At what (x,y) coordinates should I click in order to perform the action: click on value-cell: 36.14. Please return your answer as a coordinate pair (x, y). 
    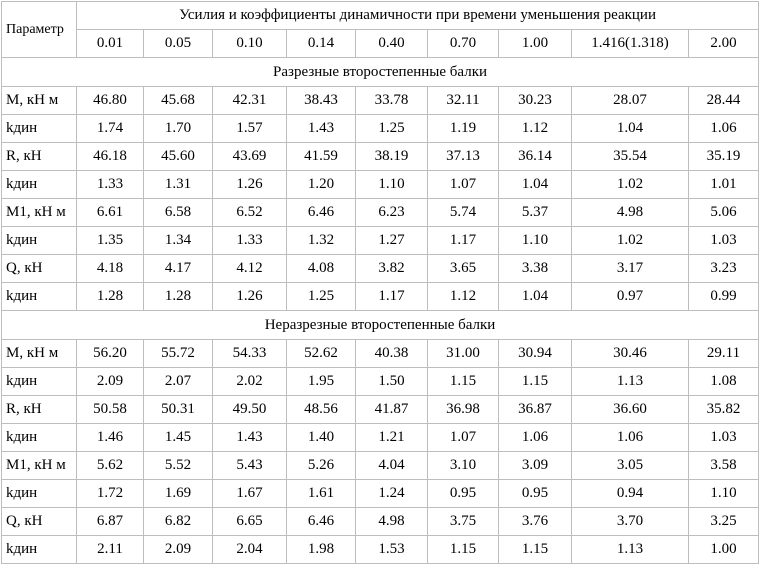
    Looking at the image, I should click on (535, 156).